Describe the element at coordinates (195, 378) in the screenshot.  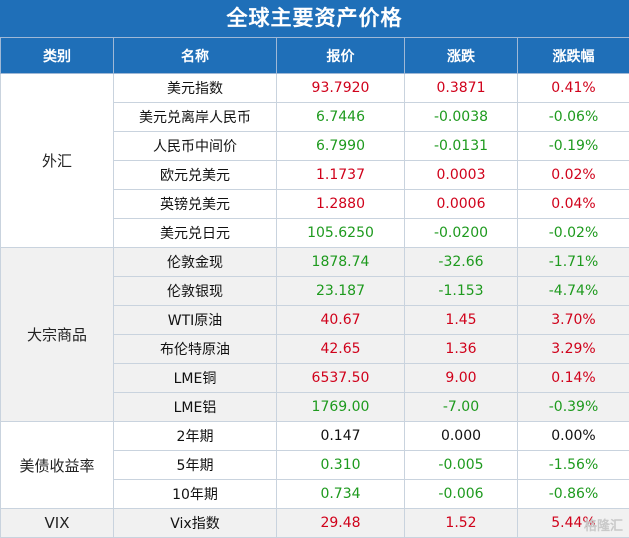
I see `asset-name-cell: LME铜` at that location.